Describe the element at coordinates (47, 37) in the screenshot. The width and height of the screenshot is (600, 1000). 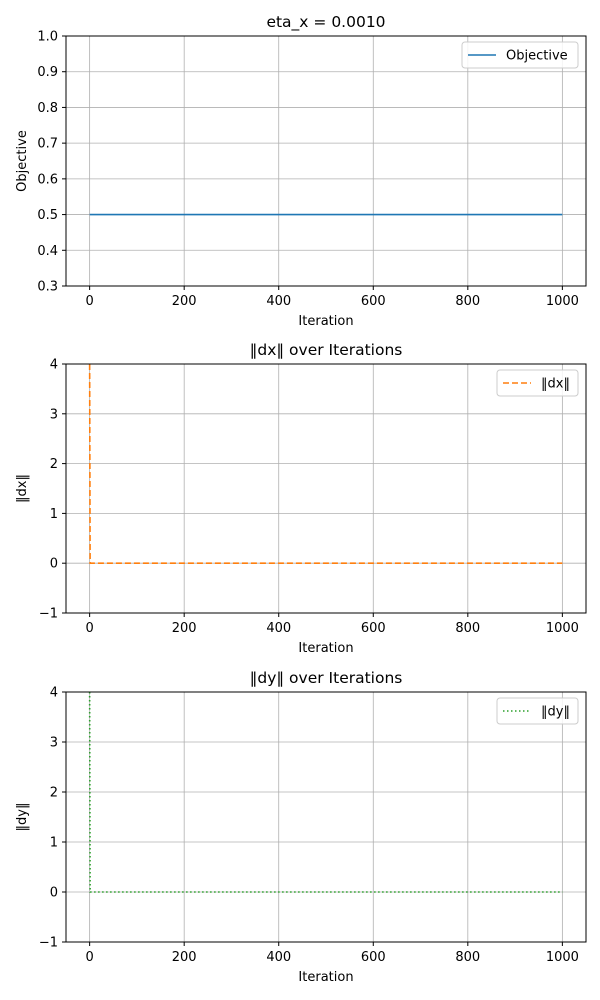
I see `y-tick-label: 1.0` at that location.